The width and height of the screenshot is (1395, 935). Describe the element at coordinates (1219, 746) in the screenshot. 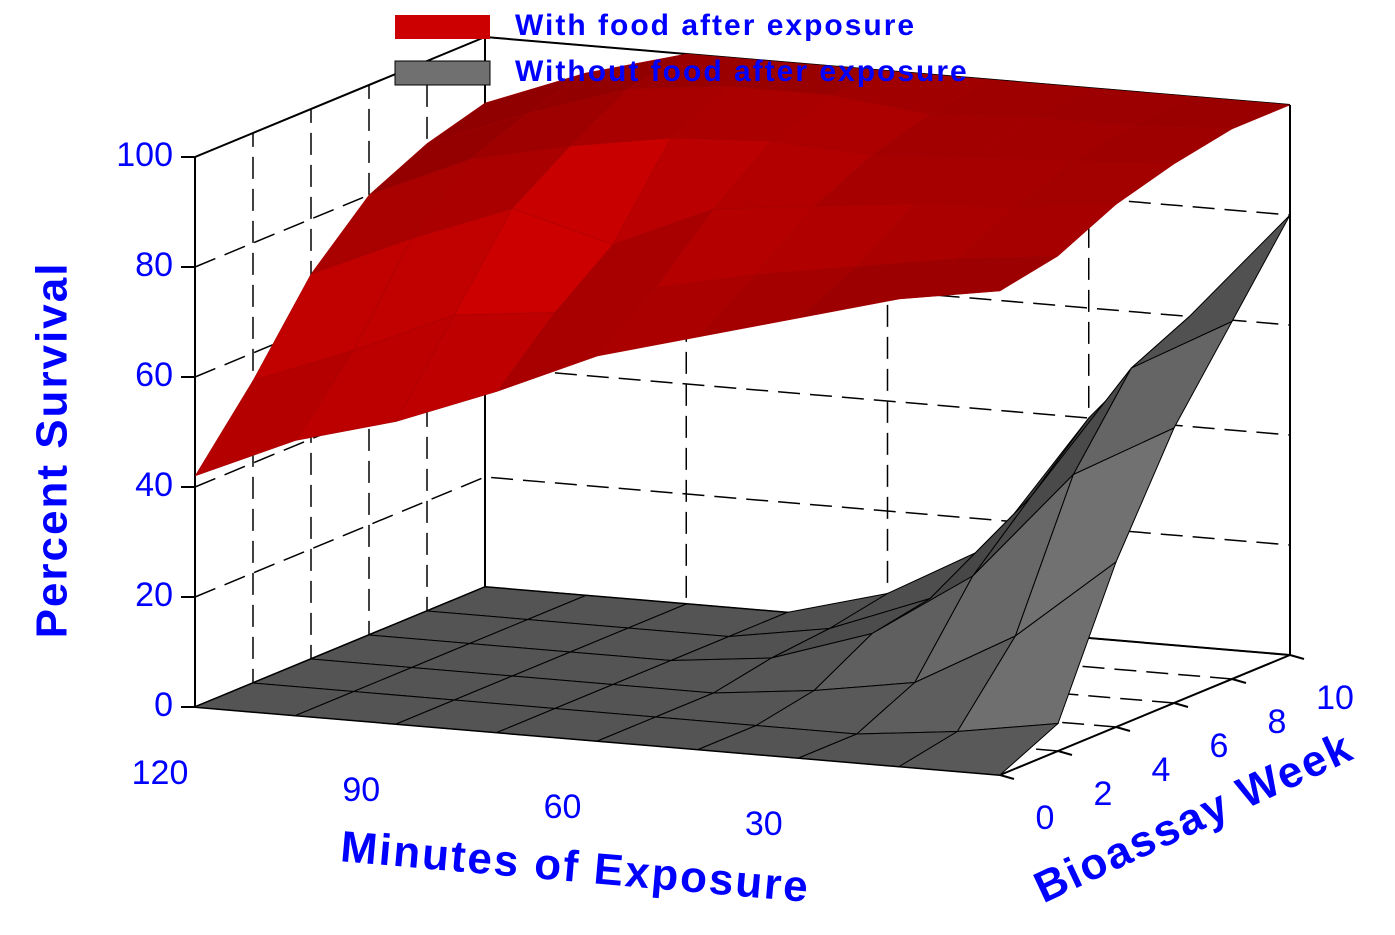

I see `y-tick-label: 6` at that location.